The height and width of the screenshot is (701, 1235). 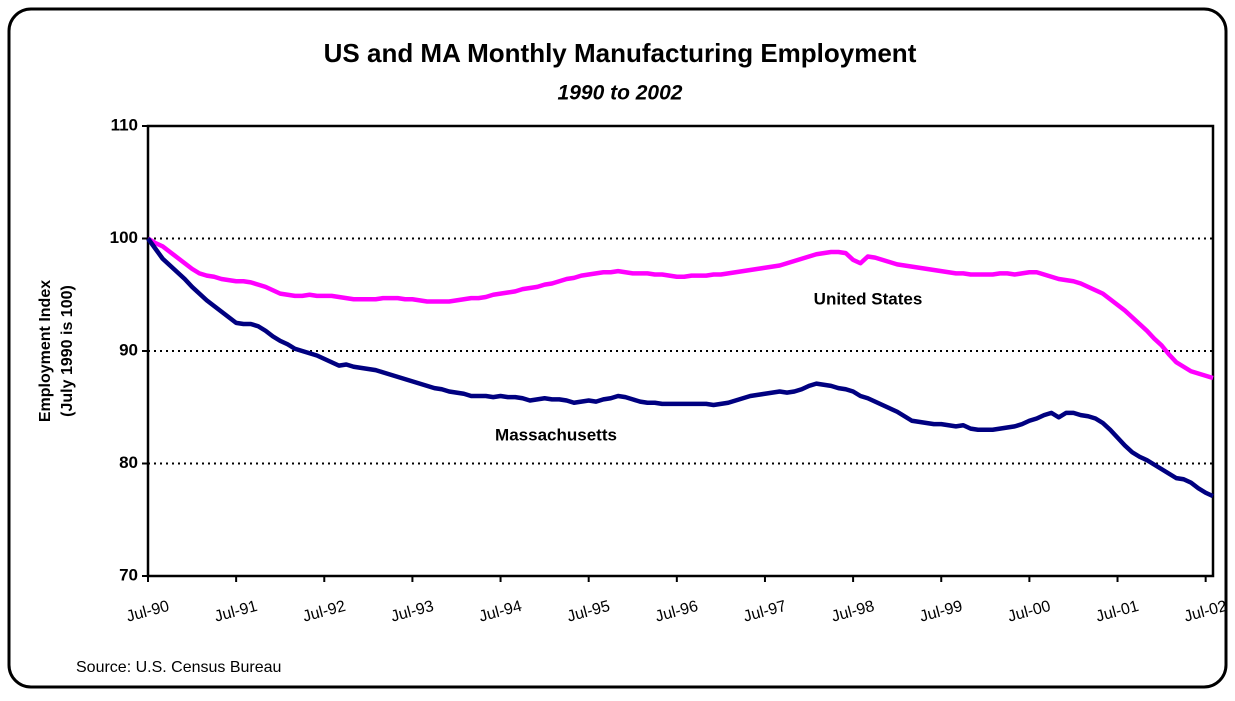 I want to click on y-tick-label: 80, so click(x=128, y=462).